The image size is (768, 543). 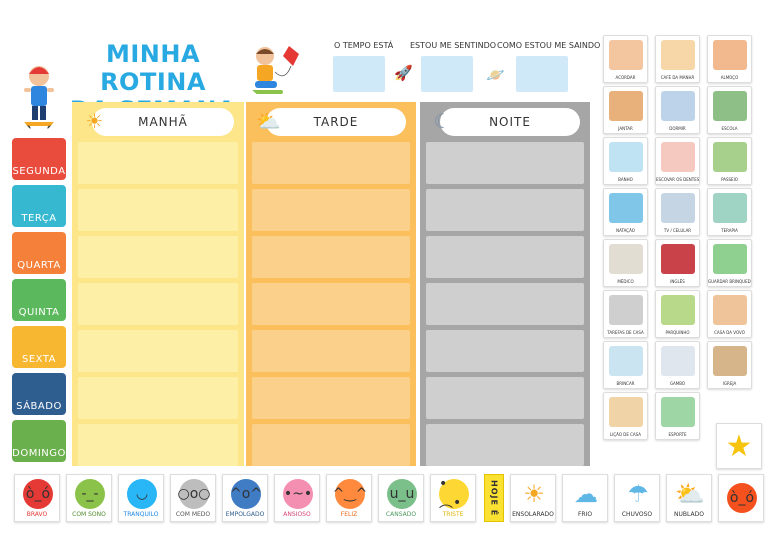 What do you see at coordinates (542, 74) in the screenshot?
I see `leaving-slot` at bounding box center [542, 74].